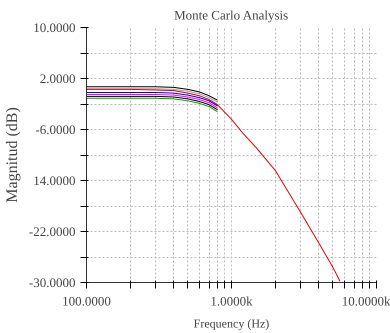 The width and height of the screenshot is (390, 333). I want to click on x-tick-label: 100.0000, so click(86, 301).